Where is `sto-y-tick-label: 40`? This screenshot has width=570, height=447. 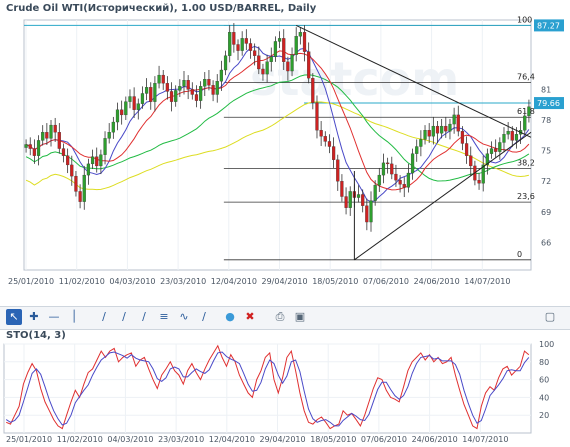
sto-y-tick-label: 40 is located at coordinates (544, 397).